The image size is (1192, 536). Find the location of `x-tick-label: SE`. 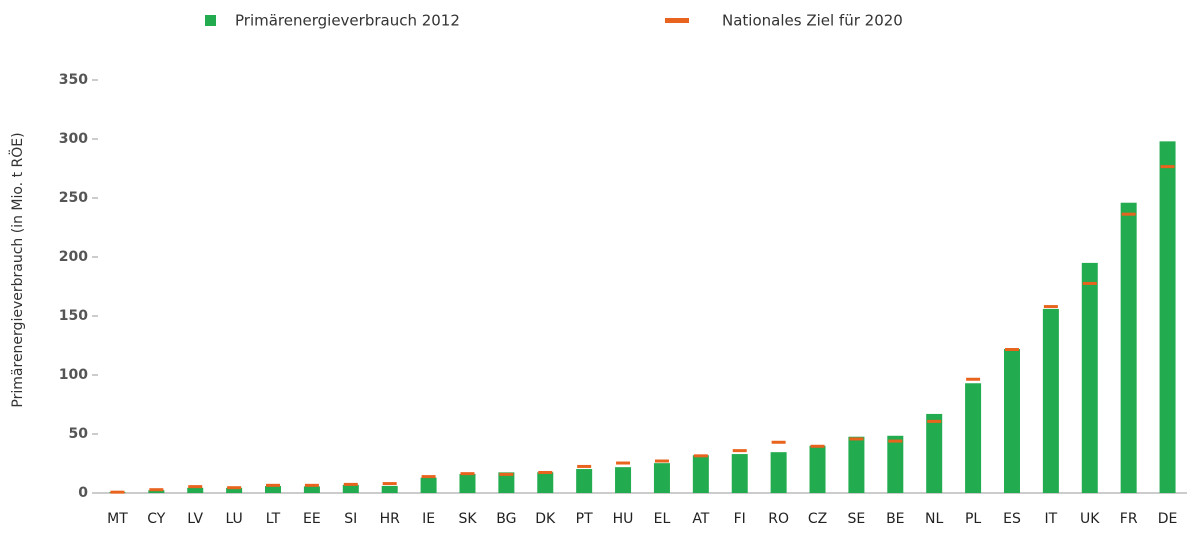

x-tick-label: SE is located at coordinates (857, 519).